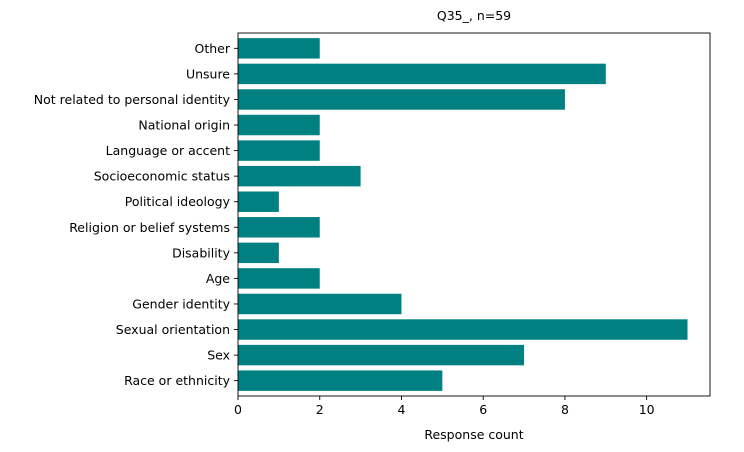  I want to click on y-tick-label: Political ideology, so click(178, 201).